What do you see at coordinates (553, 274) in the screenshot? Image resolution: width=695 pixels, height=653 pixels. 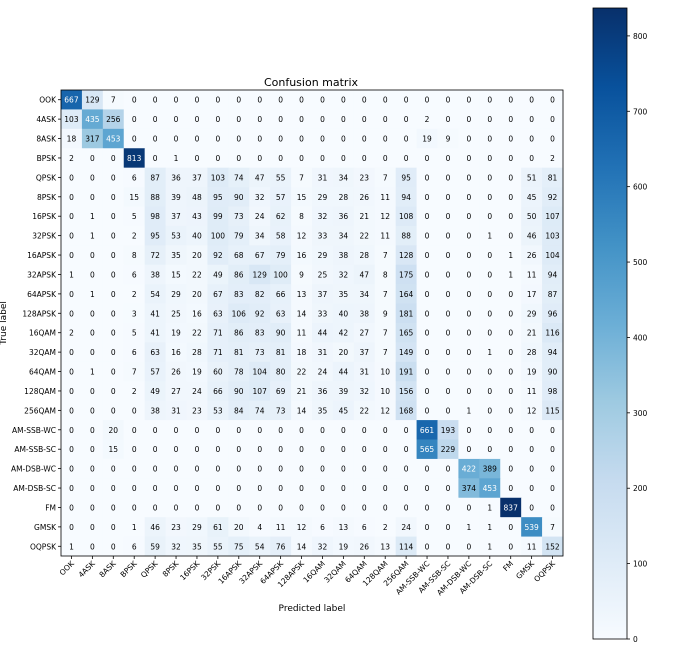 I see `cell-value-label: 94` at bounding box center [553, 274].